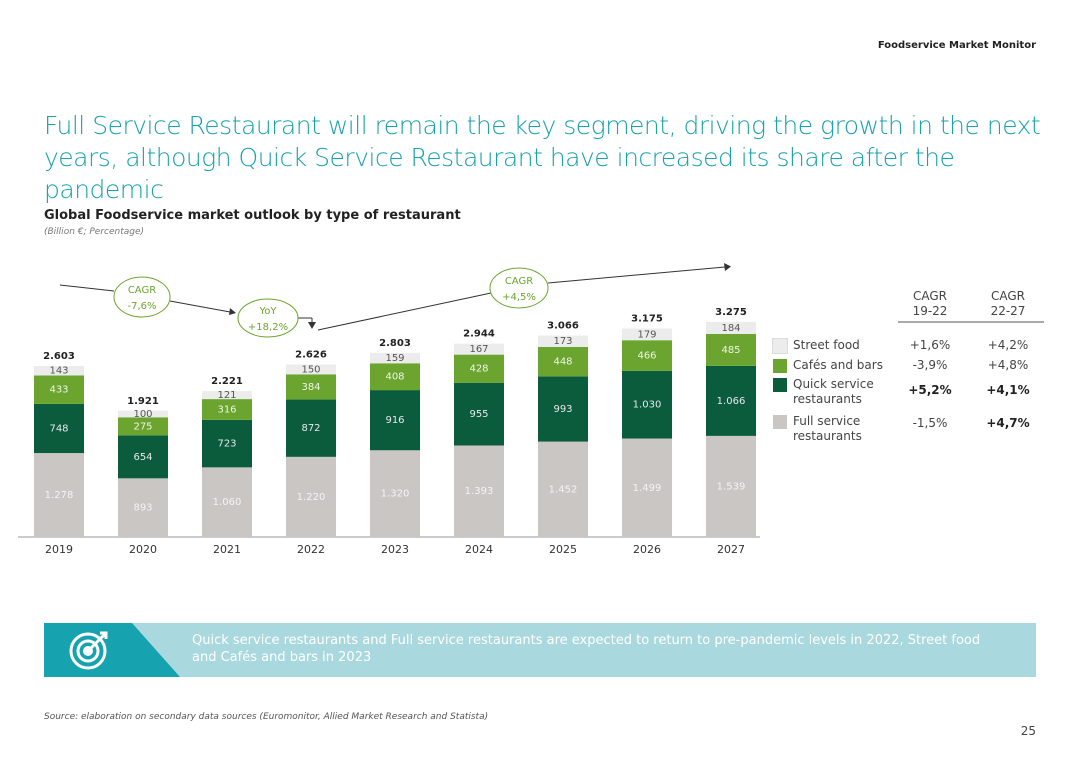  I want to click on segment-label: 1.278, so click(59, 495).